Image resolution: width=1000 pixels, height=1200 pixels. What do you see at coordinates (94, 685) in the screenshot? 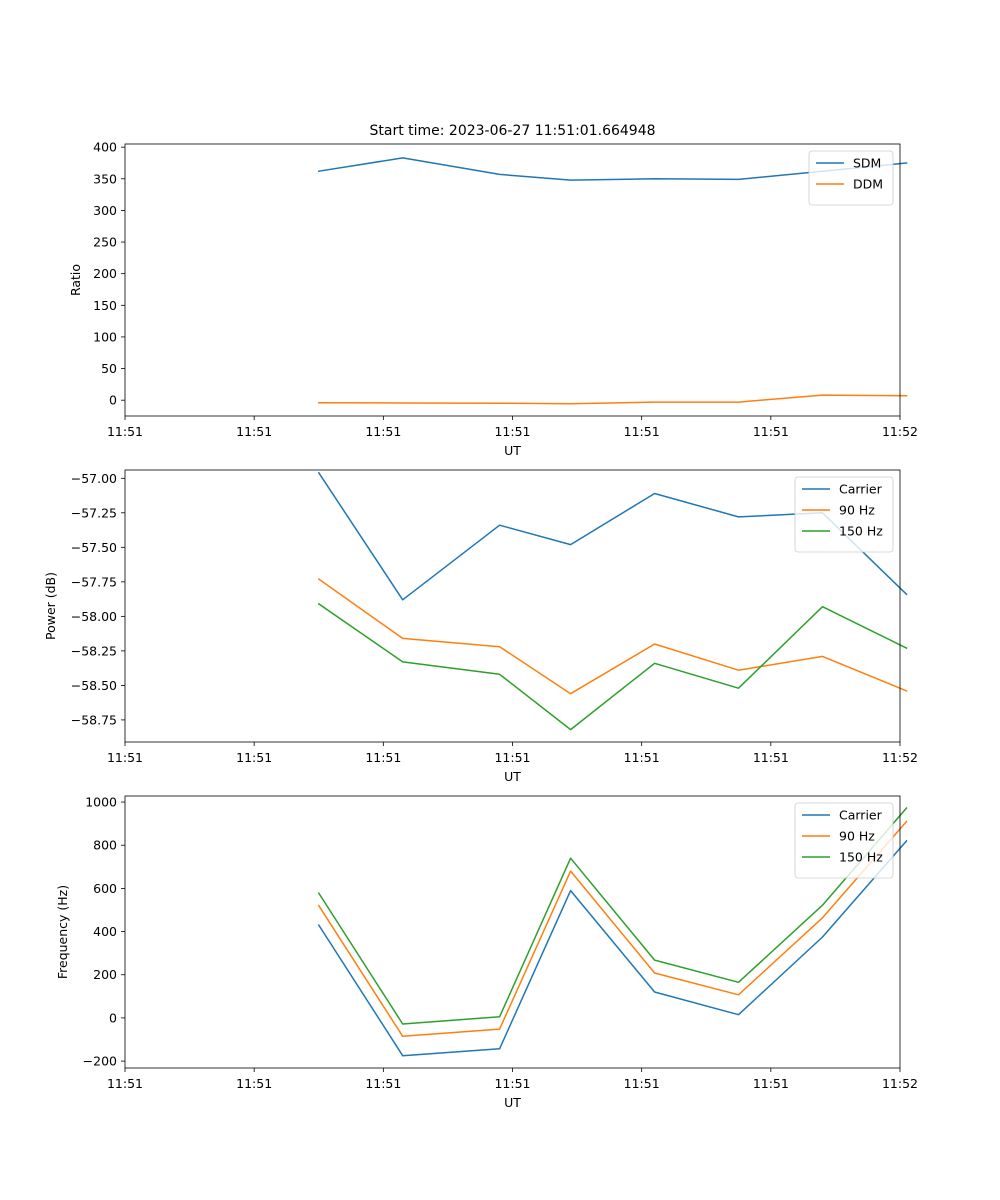
I see `y-tick-label: −58.50` at bounding box center [94, 685].